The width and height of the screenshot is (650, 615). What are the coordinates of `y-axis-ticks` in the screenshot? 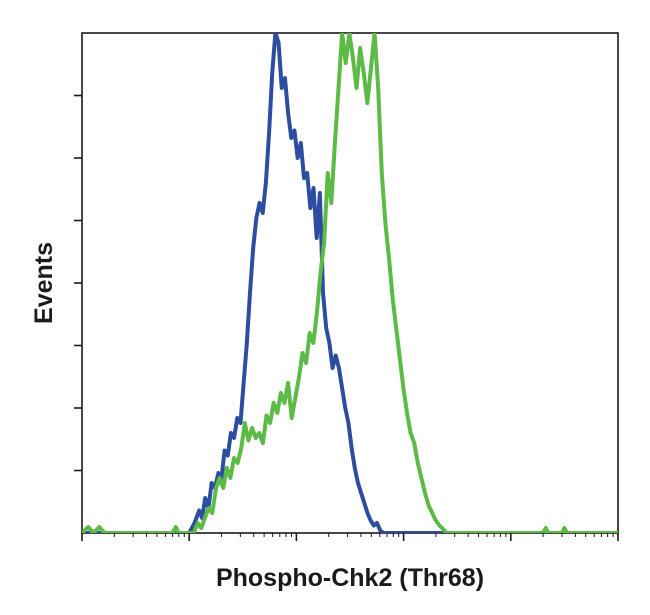 It's located at (78, 283).